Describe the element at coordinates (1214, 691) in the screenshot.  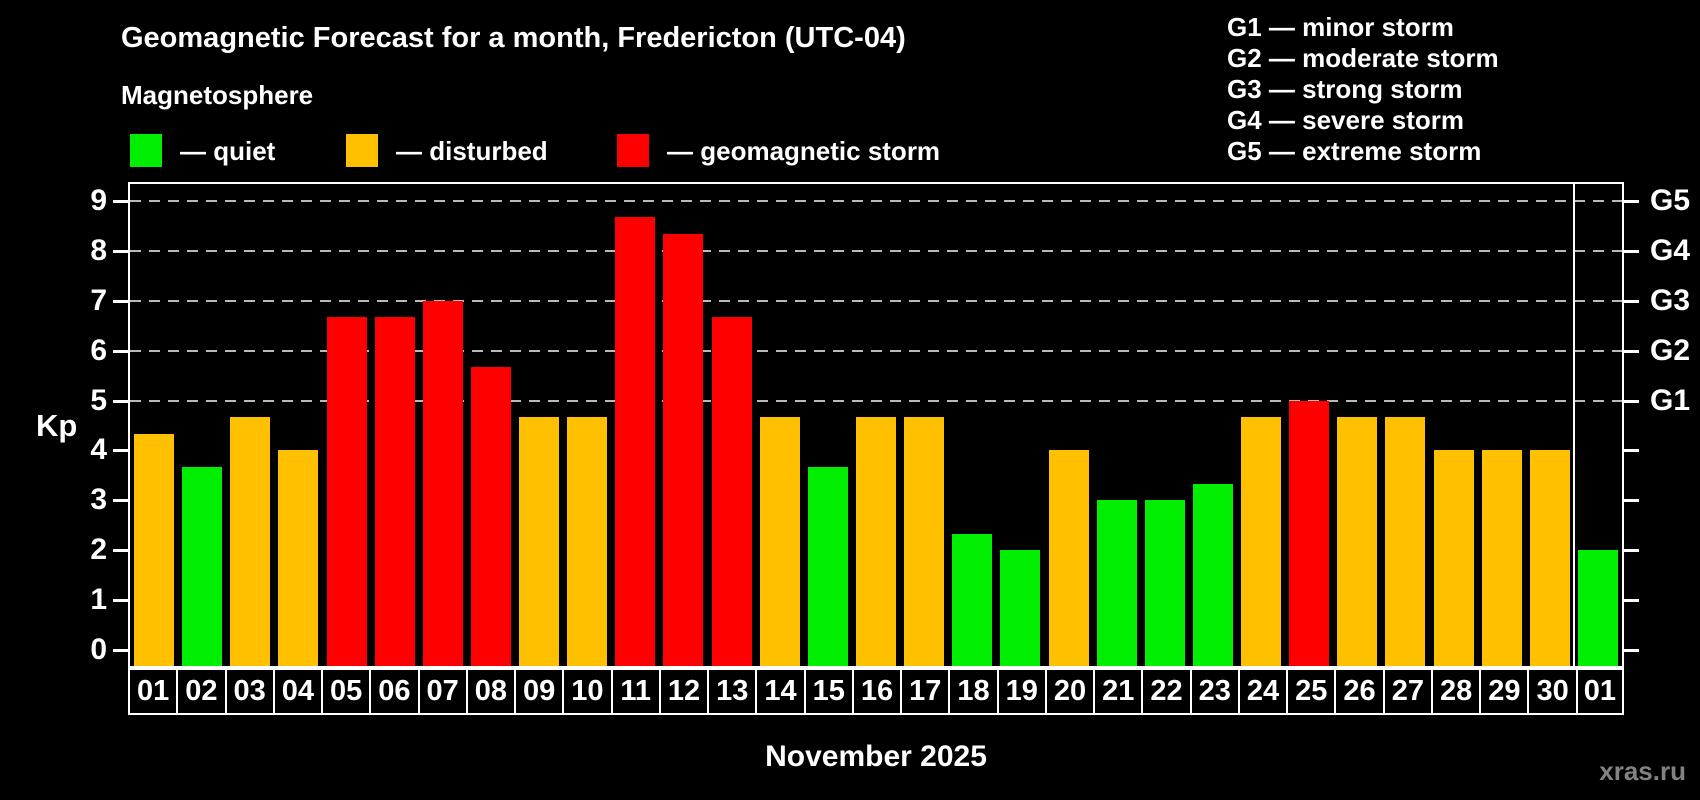
I see `x-label-23: 23` at that location.